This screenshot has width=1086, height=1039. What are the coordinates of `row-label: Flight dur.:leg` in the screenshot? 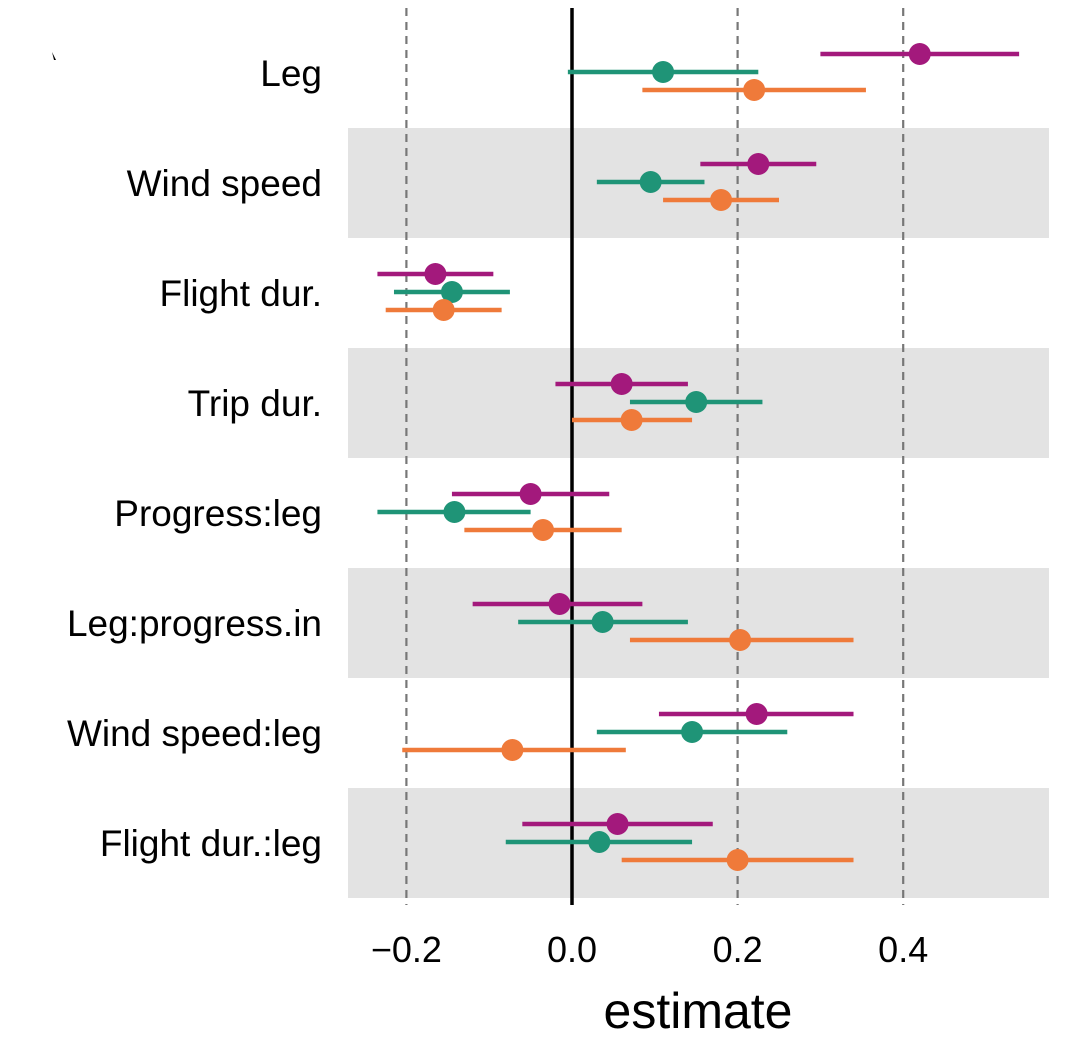 It's located at (211, 843).